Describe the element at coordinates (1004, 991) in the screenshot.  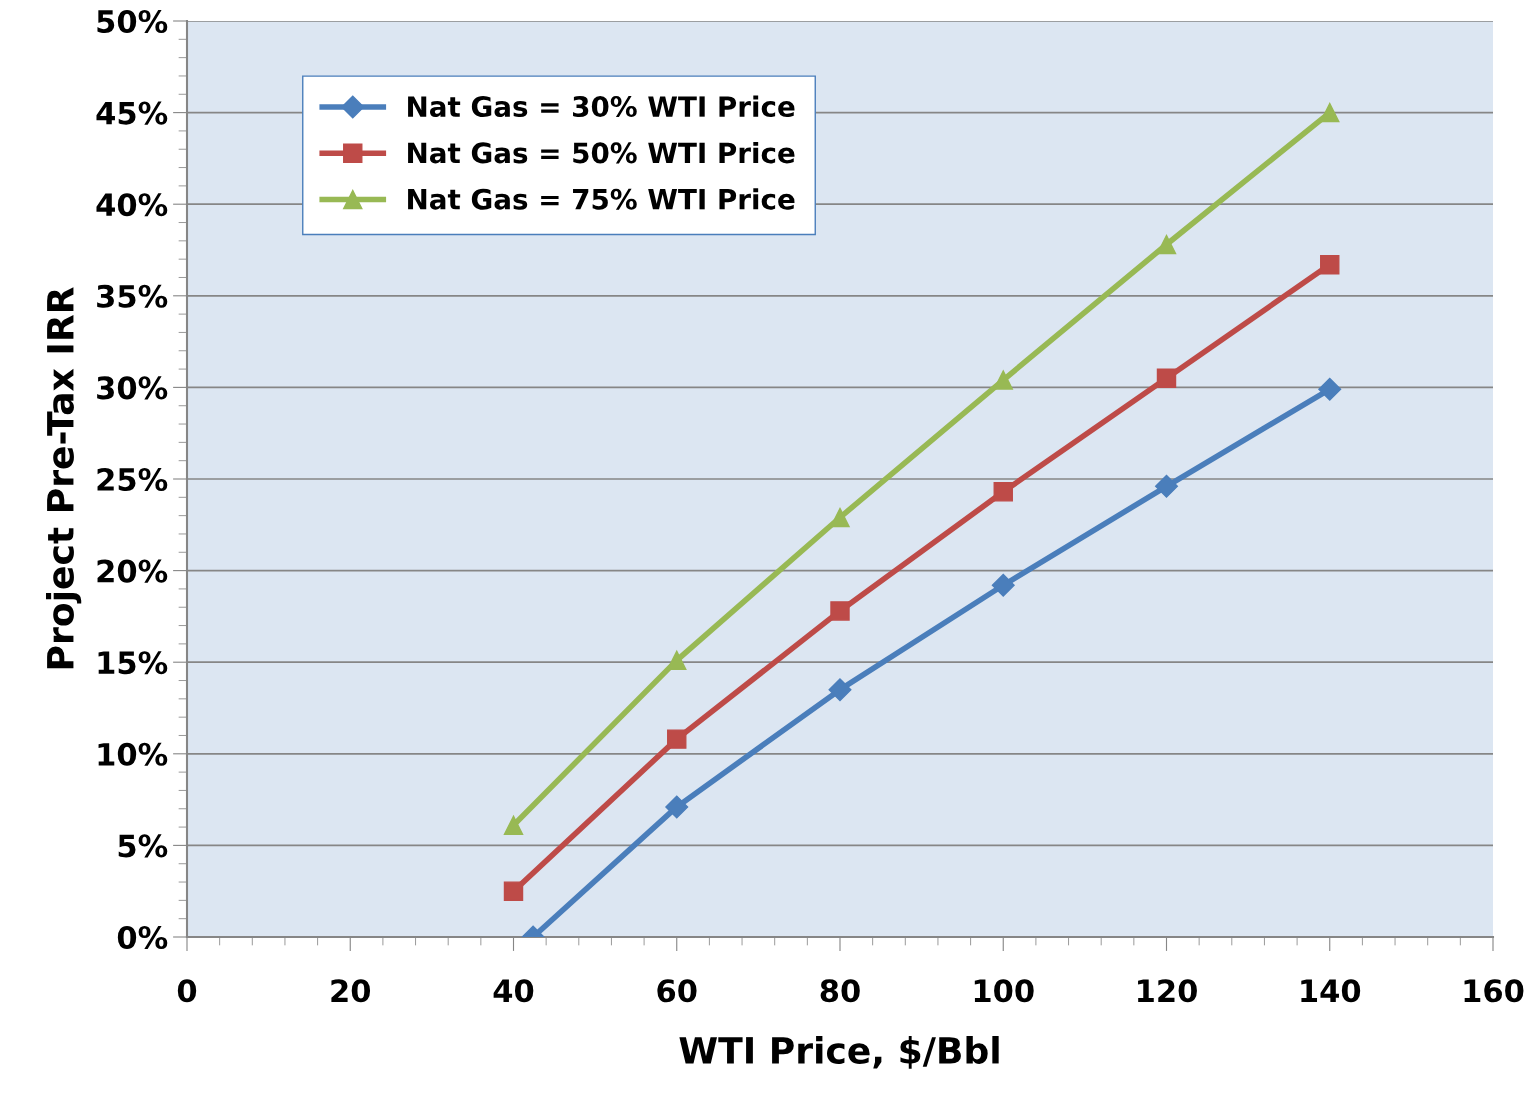
I see `x-tick-label: 100` at that location.